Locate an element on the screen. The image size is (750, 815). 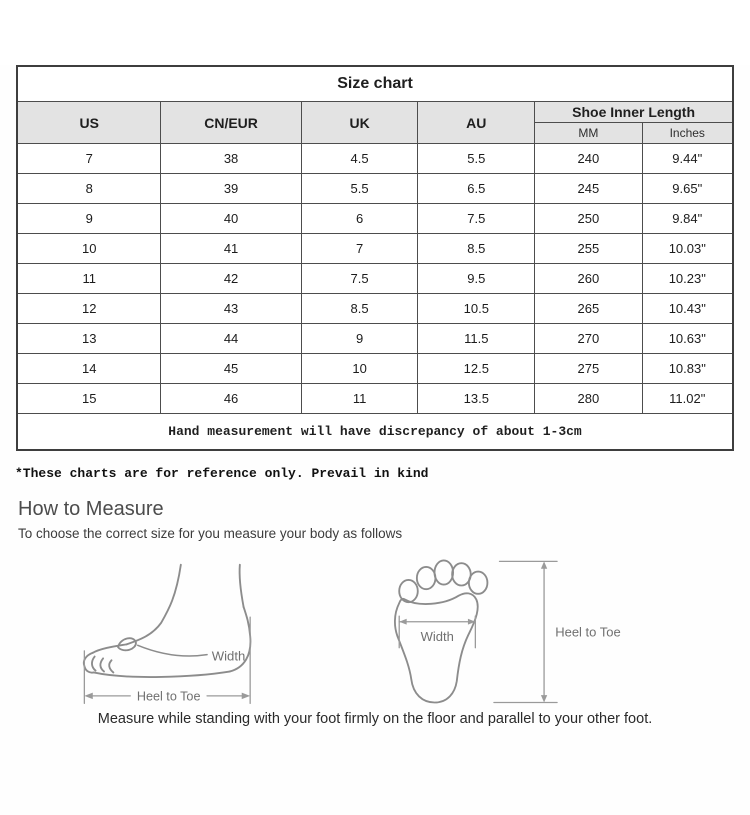
column-header-us: US is located at coordinates (89, 122).